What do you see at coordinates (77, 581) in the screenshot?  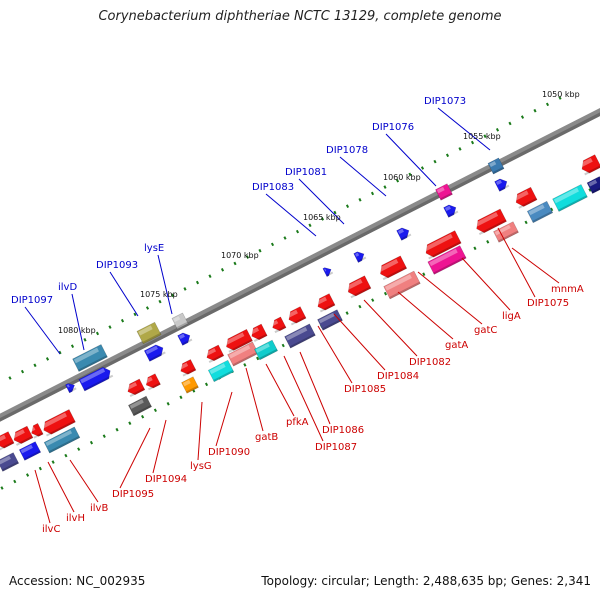 I see `accession-label: Accession: NC_002935` at bounding box center [77, 581].